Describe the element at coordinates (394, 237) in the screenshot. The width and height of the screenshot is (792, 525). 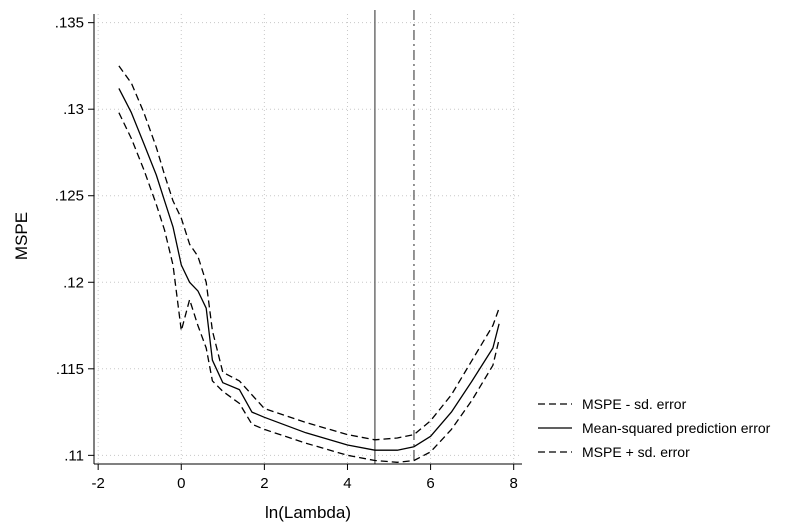
I see `reference-lines` at that location.